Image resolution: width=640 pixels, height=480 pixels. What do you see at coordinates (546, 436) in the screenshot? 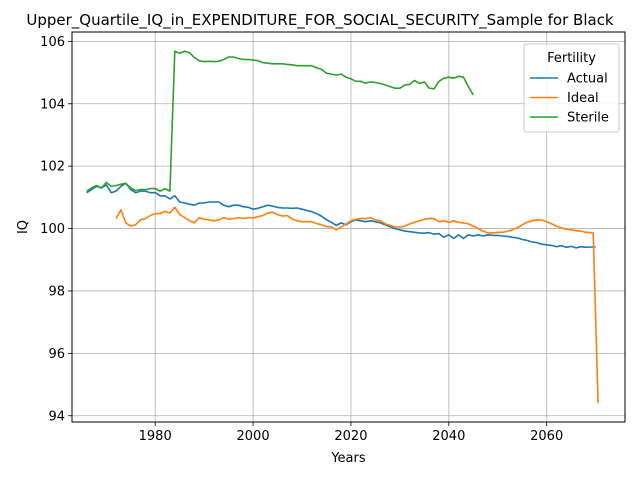
I see `x-tick-label: 2060` at bounding box center [546, 436].